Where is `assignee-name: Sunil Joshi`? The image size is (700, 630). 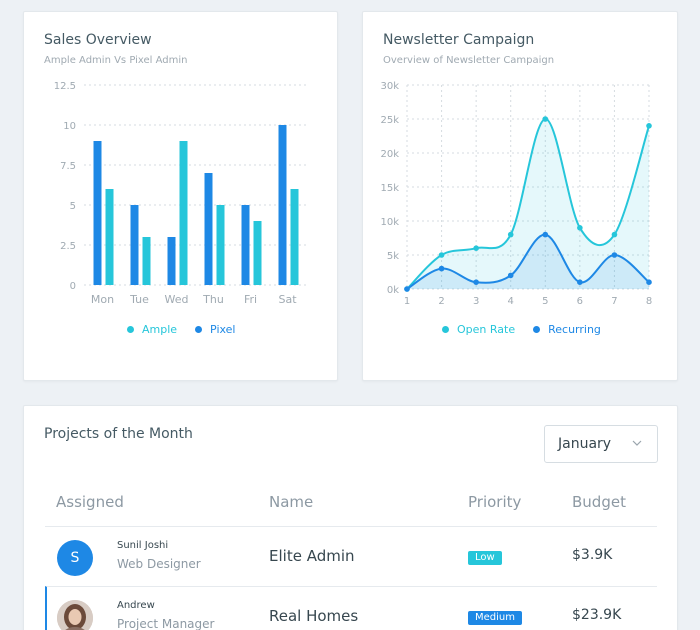
assignee-name: Sunil Joshi is located at coordinates (143, 545).